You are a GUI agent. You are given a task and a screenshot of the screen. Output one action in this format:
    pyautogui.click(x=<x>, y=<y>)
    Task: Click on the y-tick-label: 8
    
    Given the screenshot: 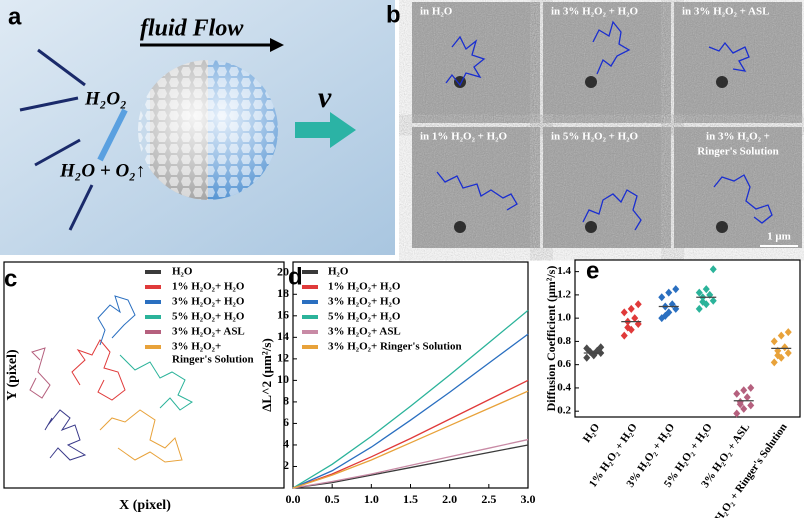 What is the action you would take?
    pyautogui.click(x=286, y=401)
    